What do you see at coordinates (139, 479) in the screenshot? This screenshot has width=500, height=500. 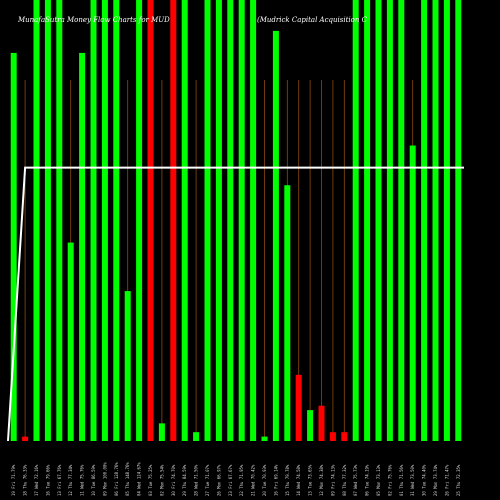 I see `x-tick-label: 04 Wed 124.67%` at bounding box center [139, 479].